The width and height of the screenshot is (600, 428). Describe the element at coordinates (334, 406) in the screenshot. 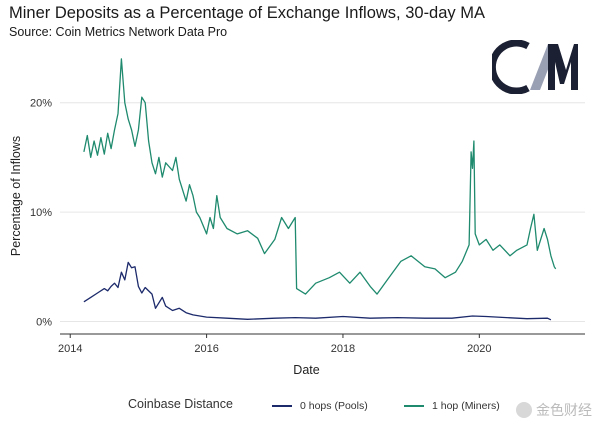

I see `legend-label-pools: 0 hops (Pools)` at that location.